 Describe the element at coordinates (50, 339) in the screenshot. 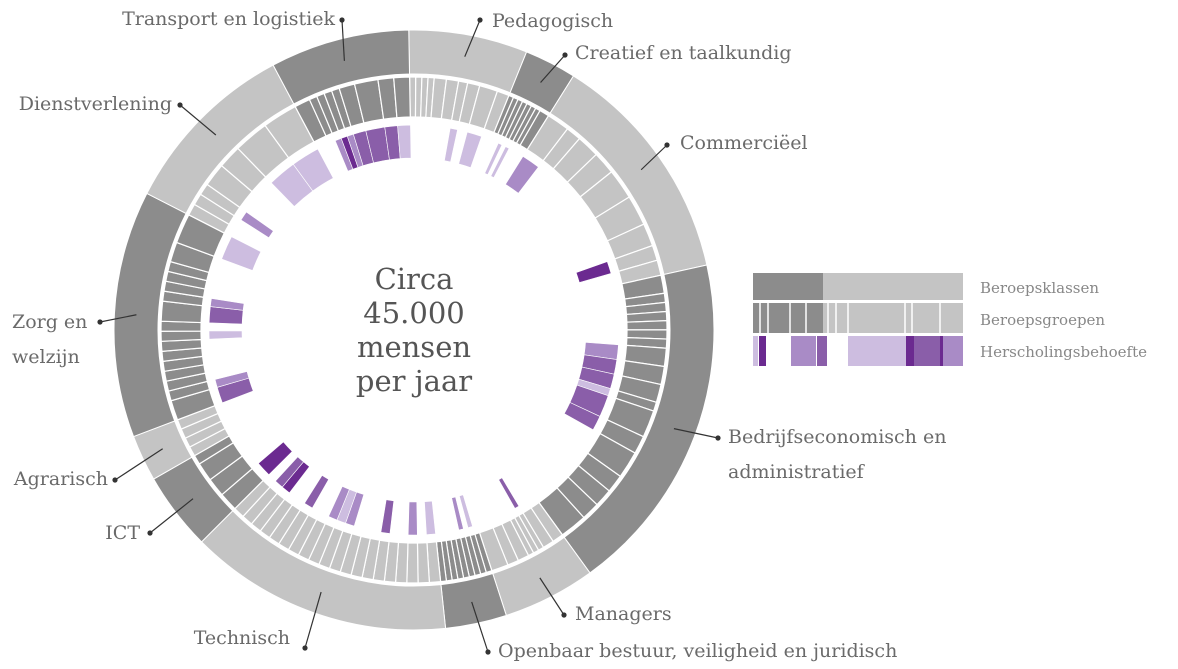

I see `class-label: Zorg en welzijn` at that location.